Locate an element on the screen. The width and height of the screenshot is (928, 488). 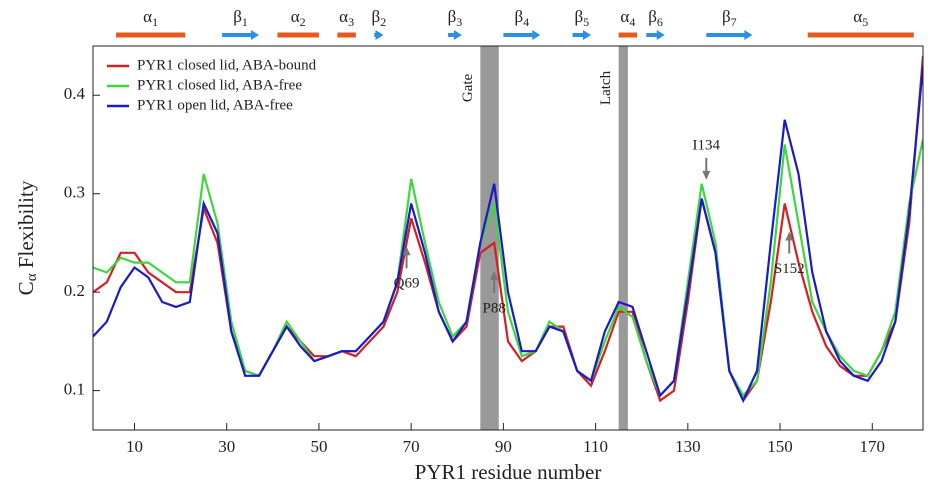
x-tick-label: 90 is located at coordinates (503, 446).